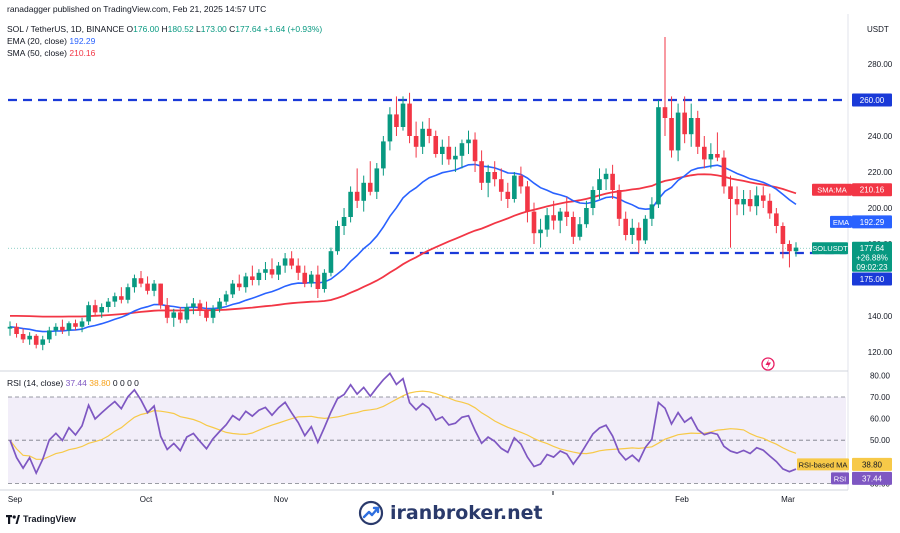 This screenshot has height=533, width=900. I want to click on symbol-tag-label: SOLUSDT, so click(830, 248).